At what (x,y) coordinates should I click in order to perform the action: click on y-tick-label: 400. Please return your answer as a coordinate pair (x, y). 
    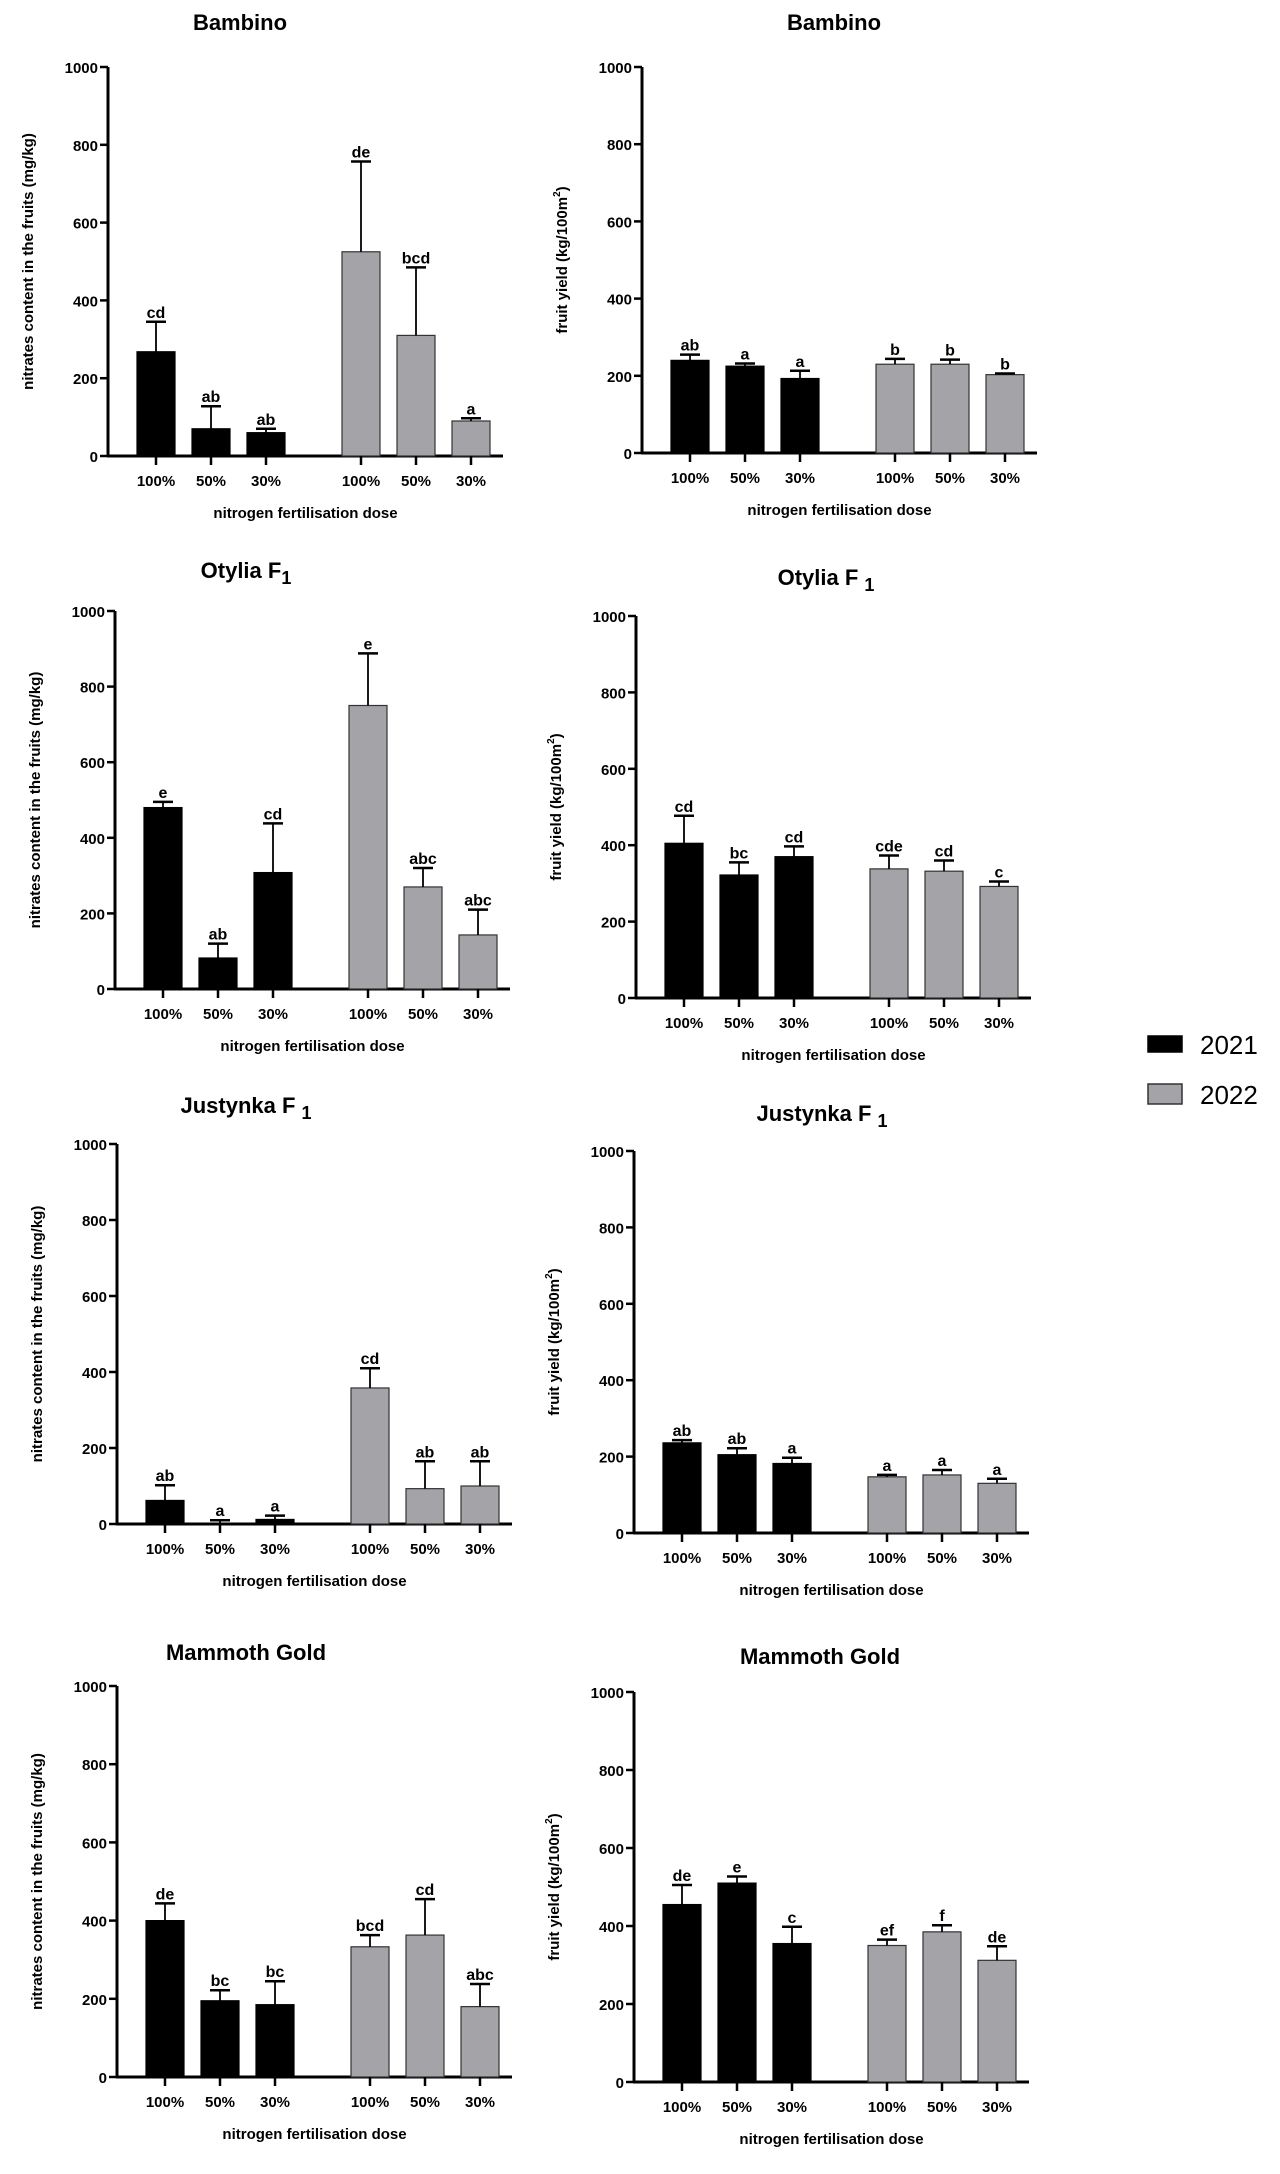
    Looking at the image, I should click on (94, 1922).